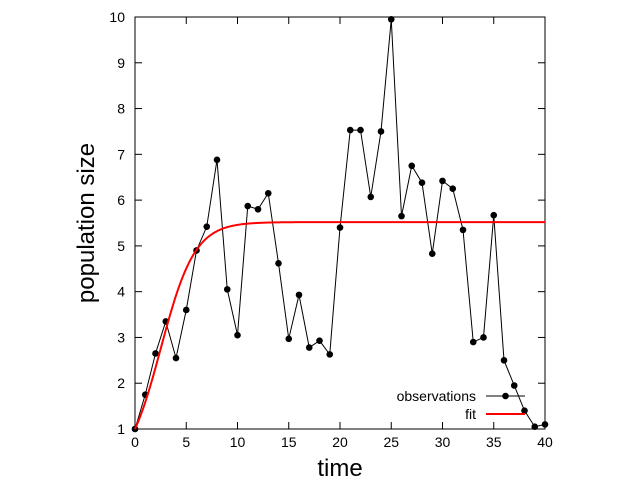  Describe the element at coordinates (436, 396) in the screenshot. I see `legend-label-observations: observations` at that location.